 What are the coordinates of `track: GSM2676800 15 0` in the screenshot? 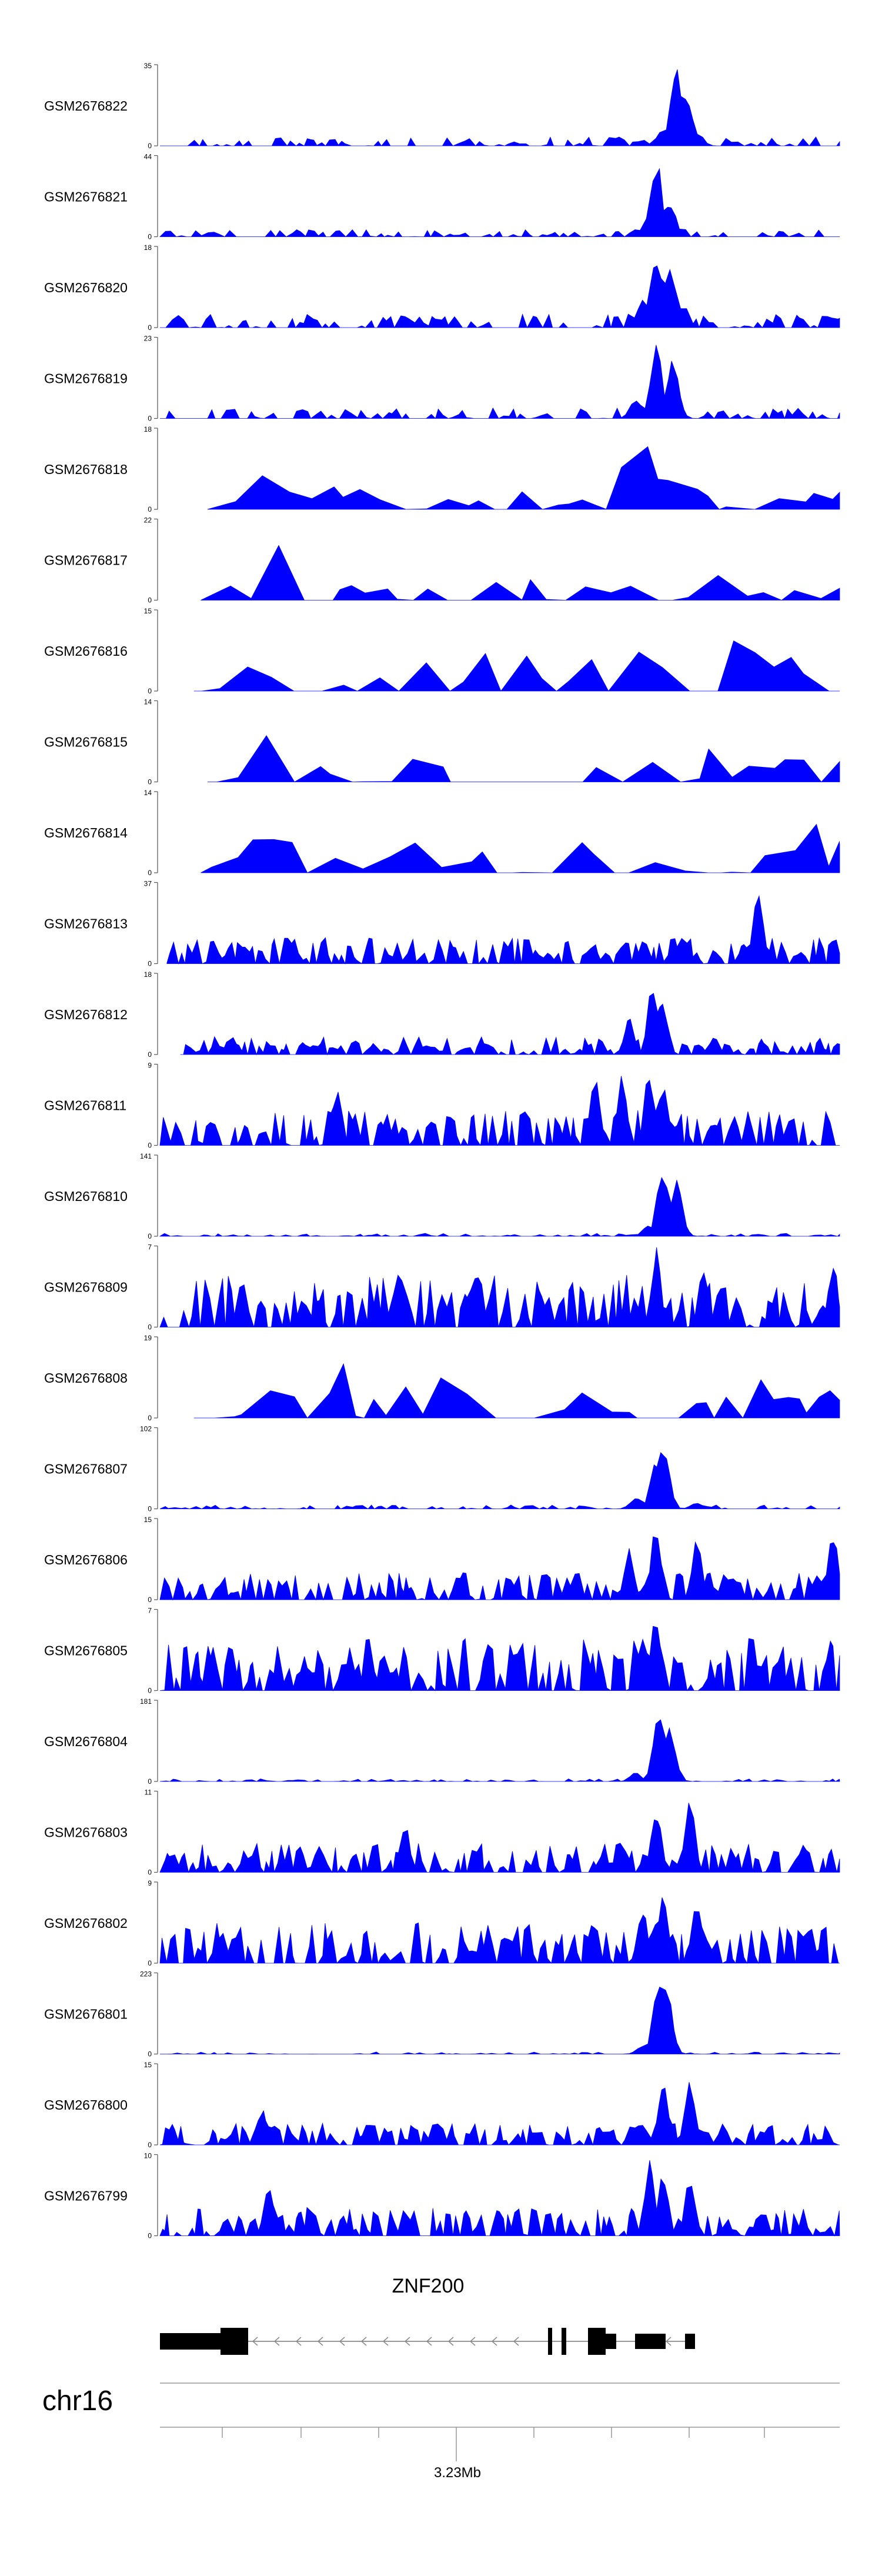 It's located at (442, 2105).